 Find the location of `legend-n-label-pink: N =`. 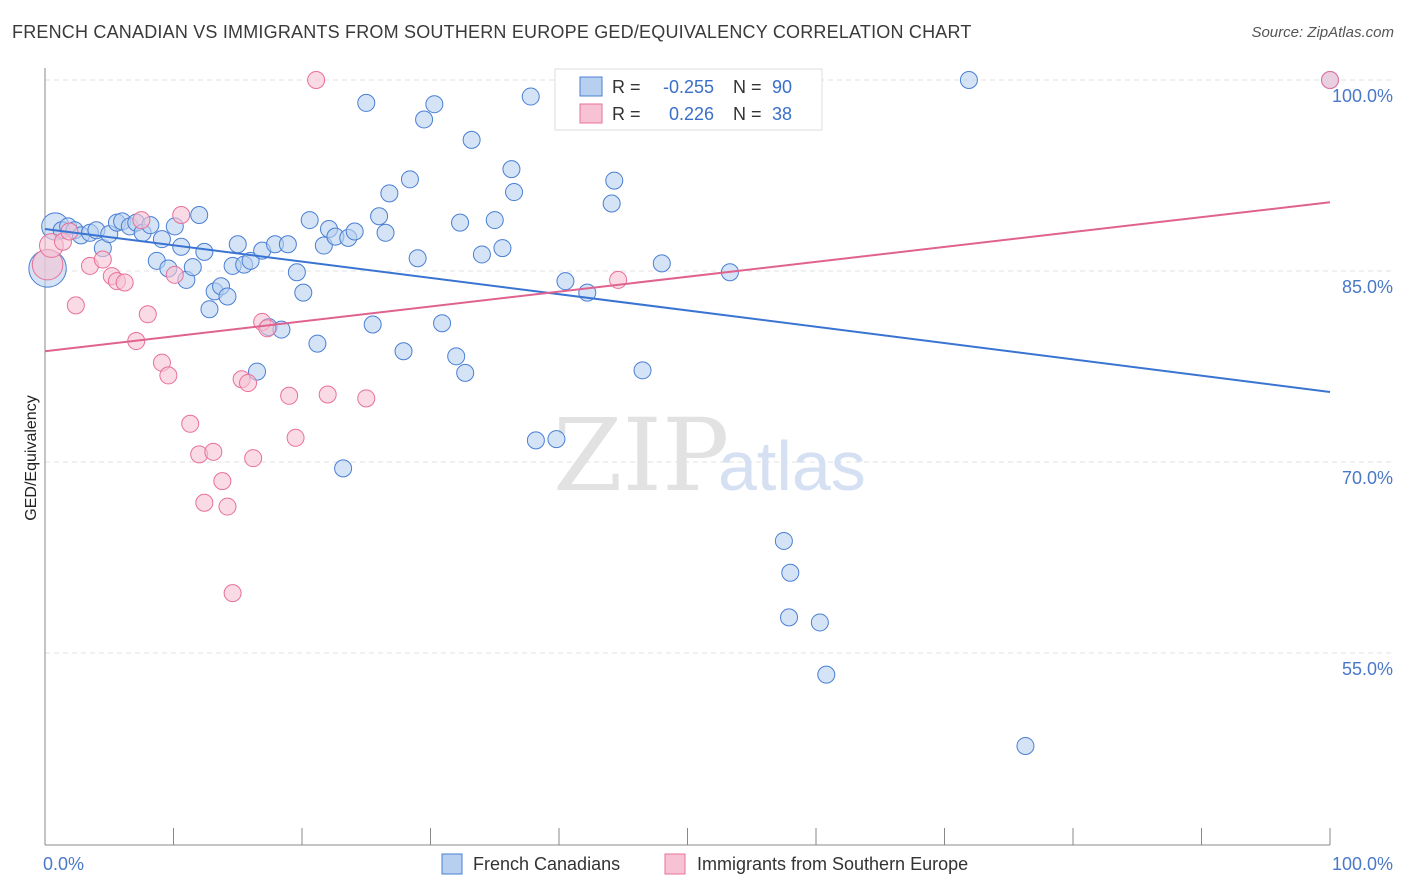

legend-n-label-pink: N = is located at coordinates (747, 114).